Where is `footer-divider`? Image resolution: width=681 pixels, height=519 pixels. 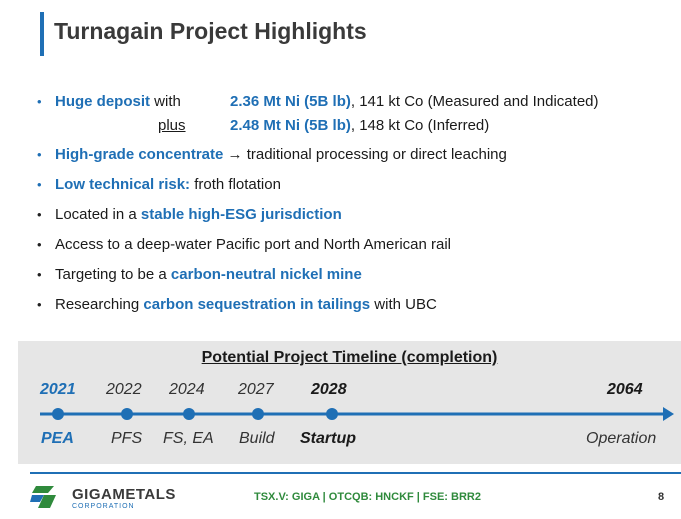 footer-divider is located at coordinates (355, 473).